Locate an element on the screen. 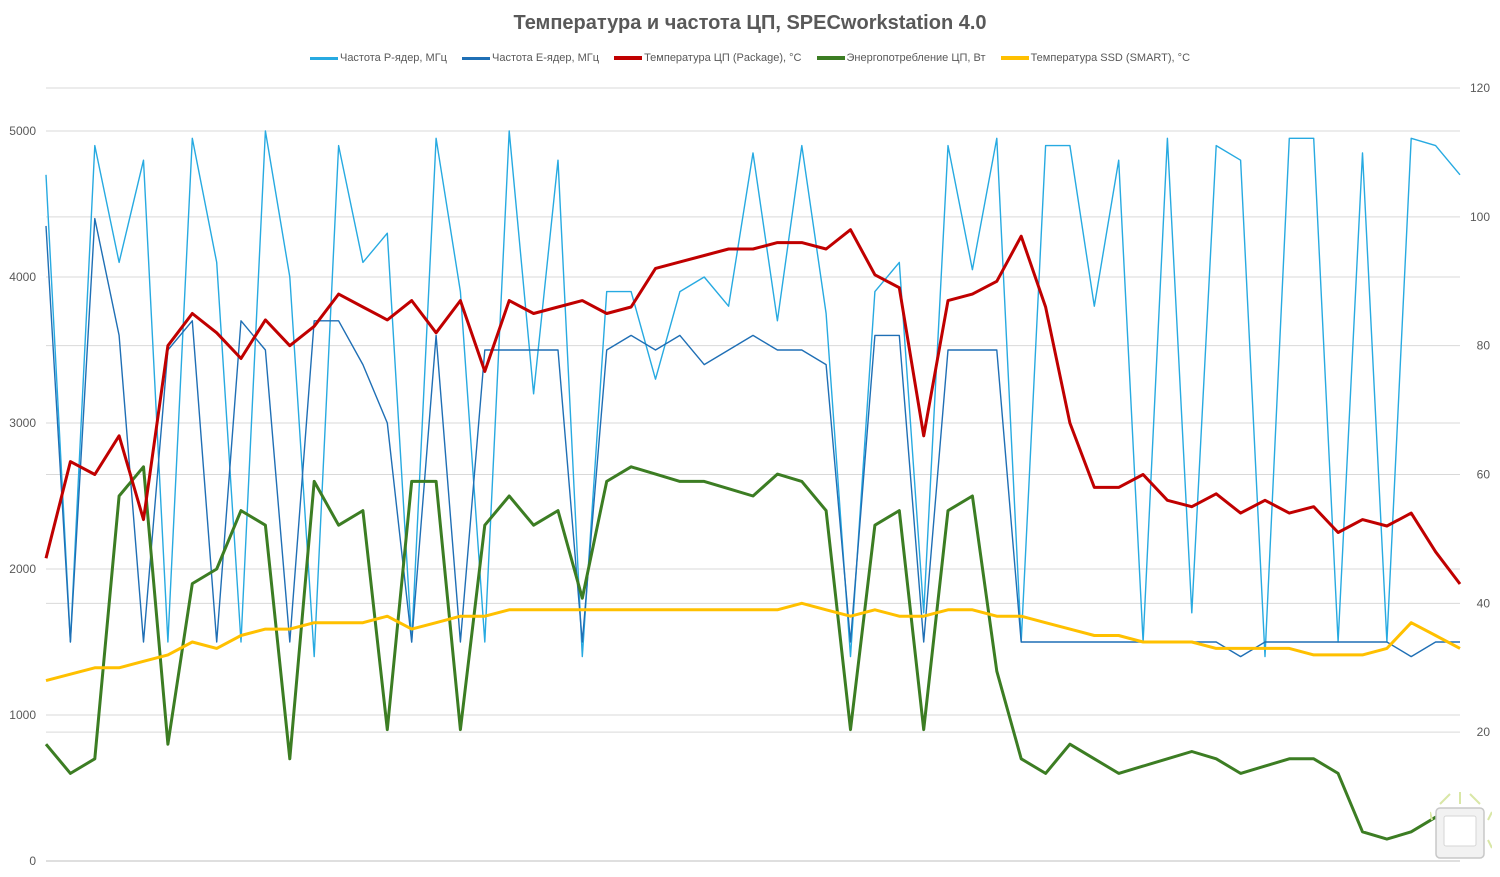 Image resolution: width=1500 pixels, height=877 pixels. watermark-logo-icon is located at coordinates (1461, 825).